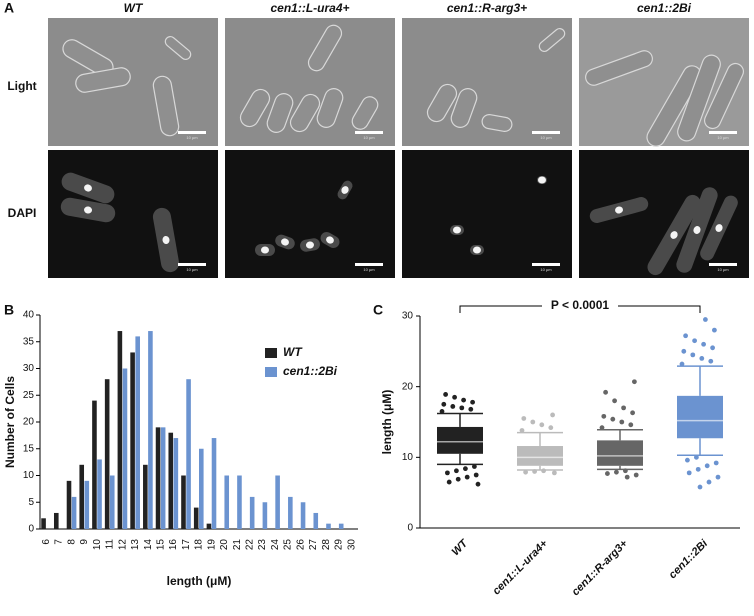 The width and height of the screenshot is (754, 616). What do you see at coordinates (134, 8) in the screenshot?
I see `column-header: WT` at bounding box center [134, 8].